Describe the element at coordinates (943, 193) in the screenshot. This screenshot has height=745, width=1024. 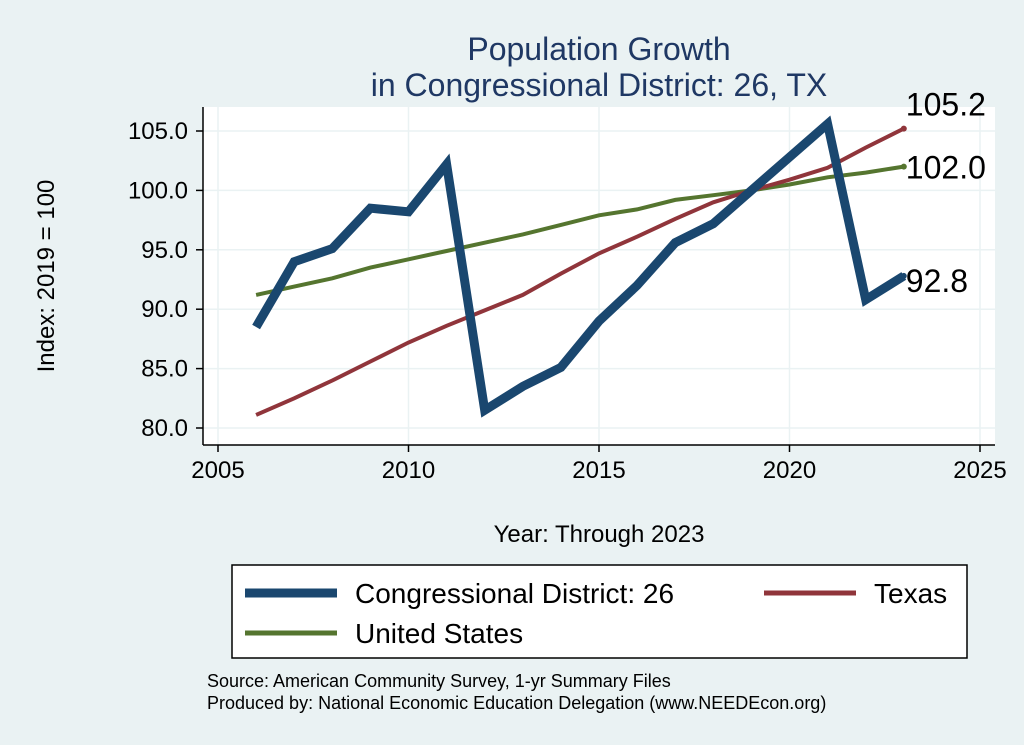
I see `end-labels: 92.8 105.2 102.0` at that location.